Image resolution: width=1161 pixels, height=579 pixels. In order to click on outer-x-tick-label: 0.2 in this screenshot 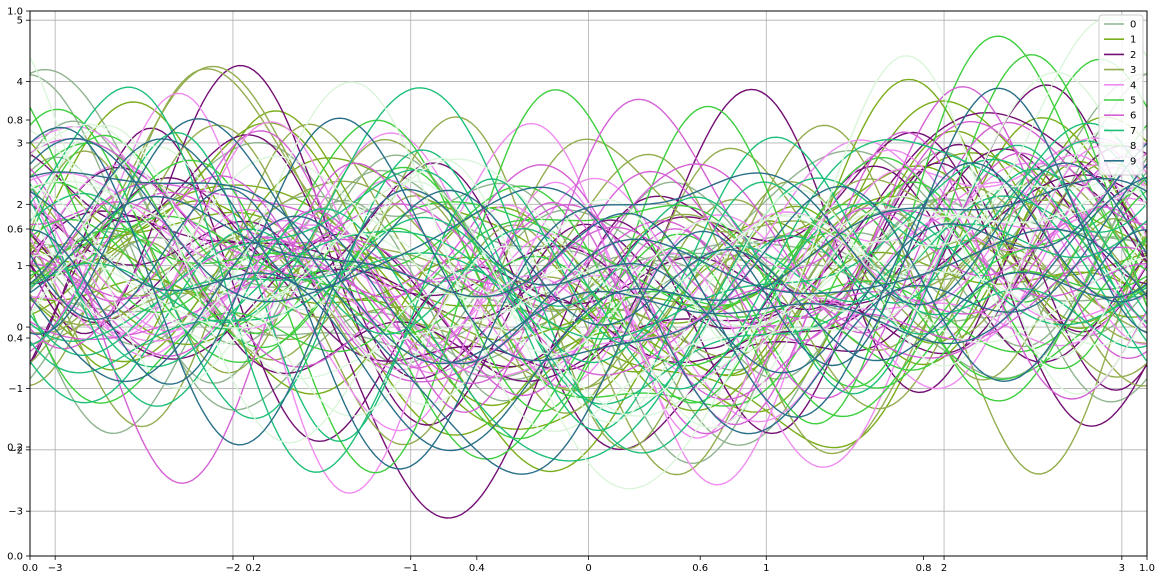, I will do `click(253, 568)`.